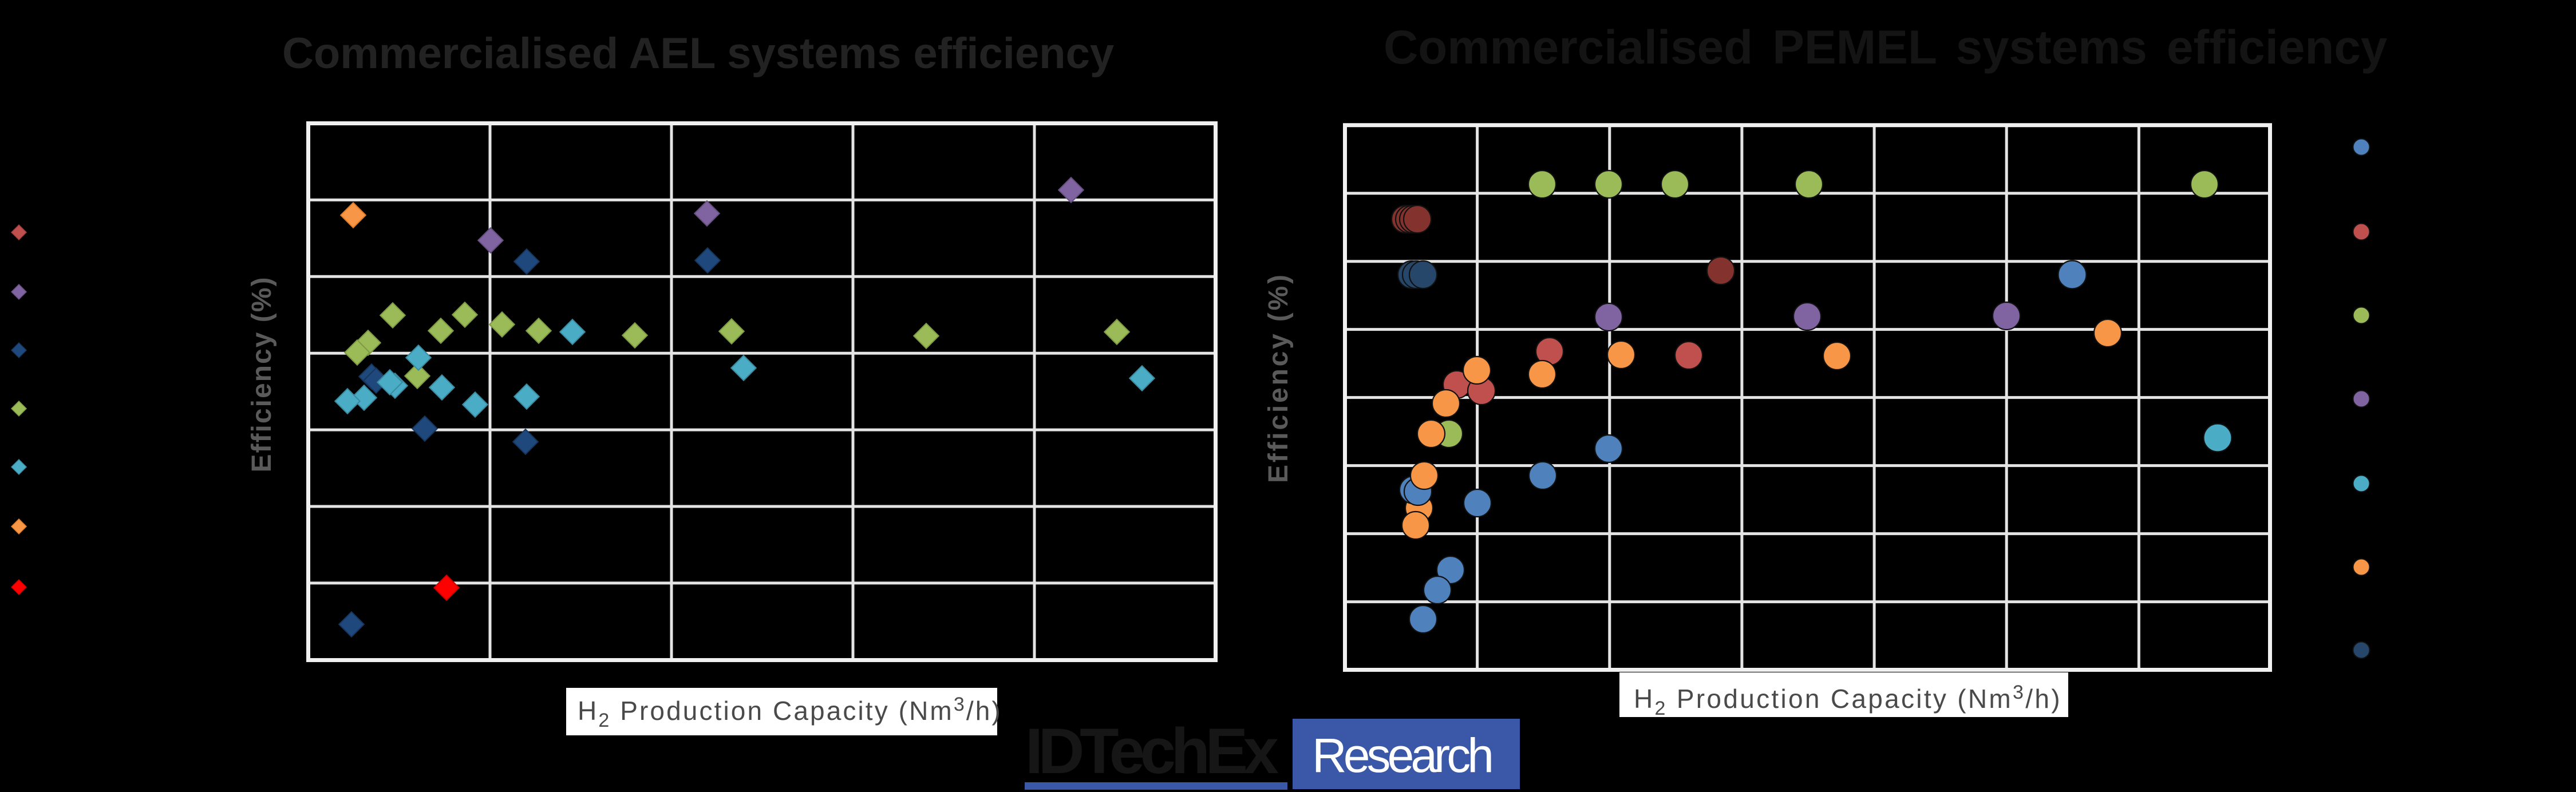 The width and height of the screenshot is (2576, 792). What do you see at coordinates (1403, 755) in the screenshot?
I see `svg-text: Research` at bounding box center [1403, 755].